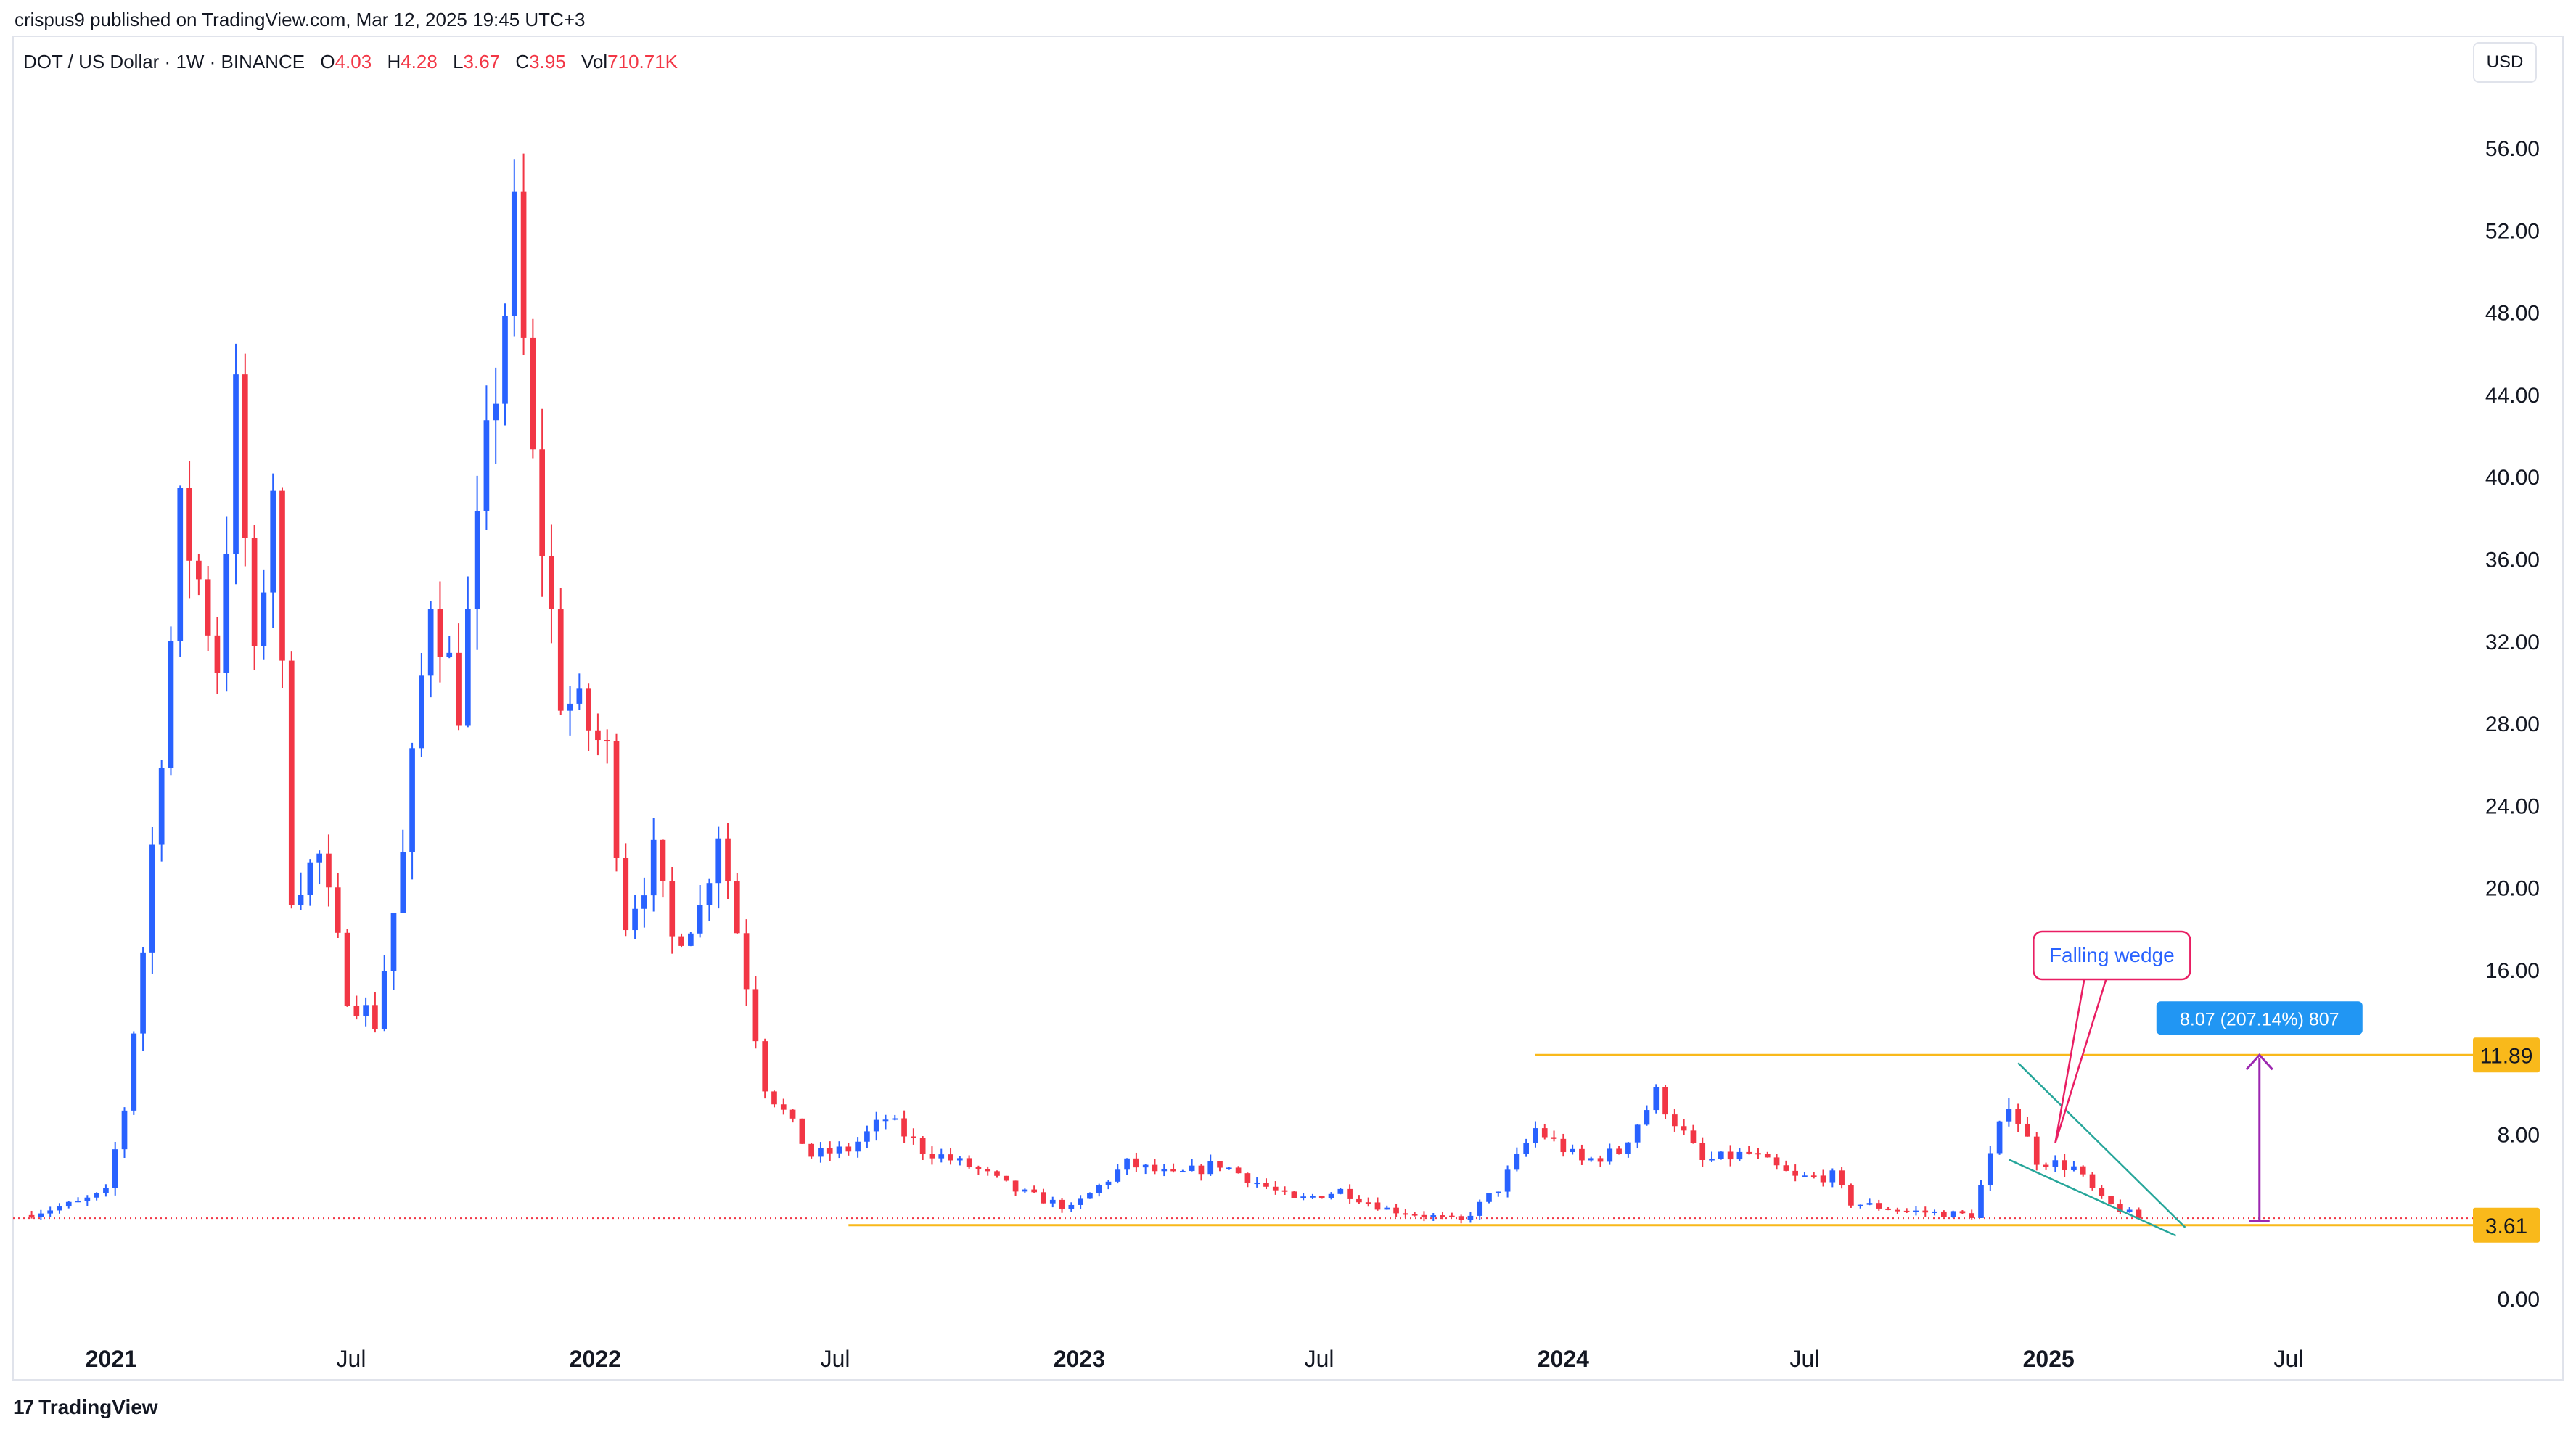 The height and width of the screenshot is (1435, 2576). I want to click on x-tick-label: 2024, so click(1563, 1359).